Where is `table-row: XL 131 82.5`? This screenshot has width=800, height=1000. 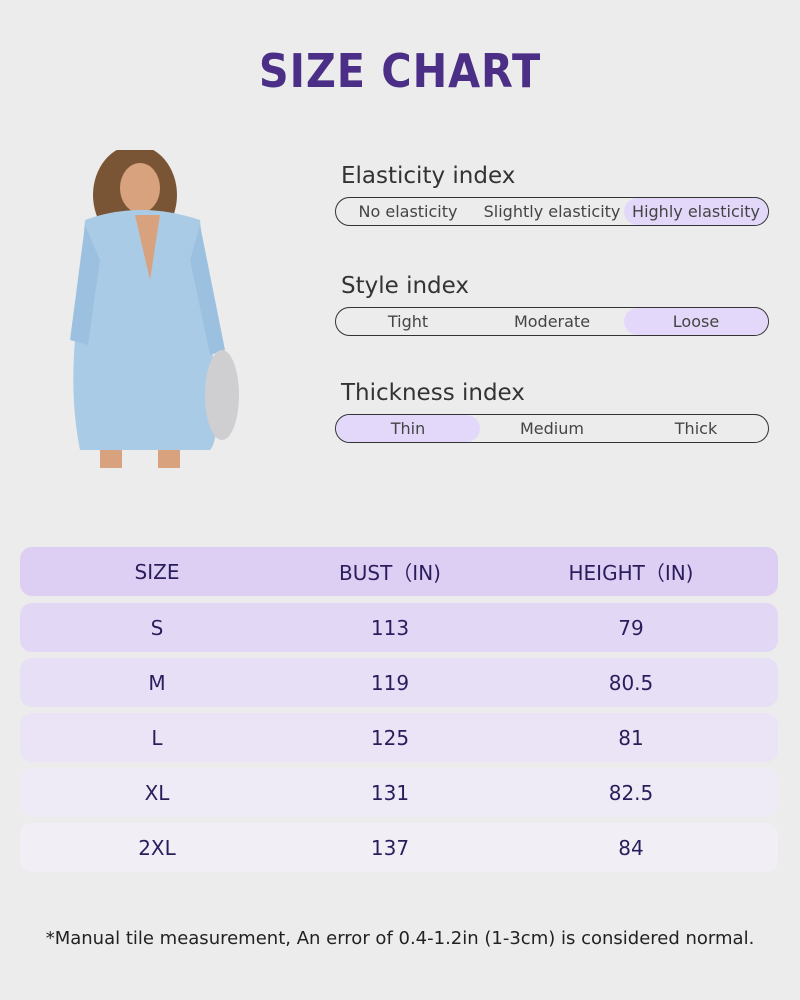 table-row: XL 131 82.5 is located at coordinates (399, 792).